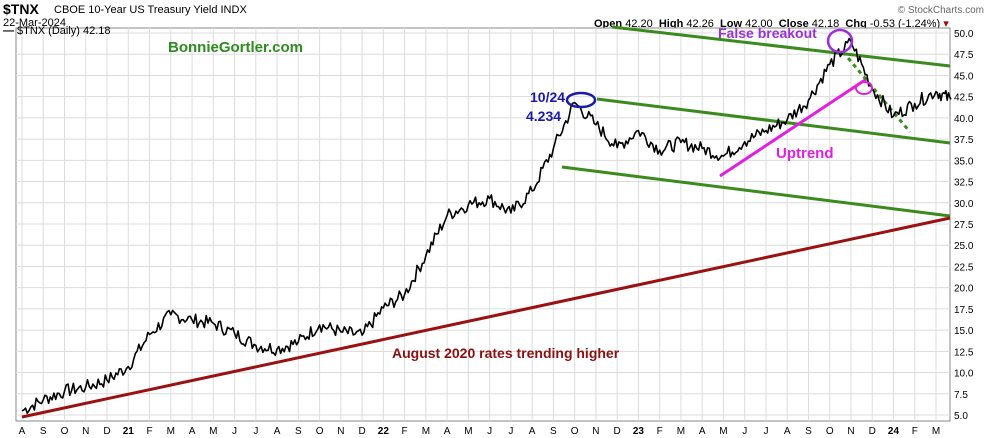 The image size is (990, 438). I want to click on annotation-watermark-site: BonnieGortler.com, so click(235, 47).